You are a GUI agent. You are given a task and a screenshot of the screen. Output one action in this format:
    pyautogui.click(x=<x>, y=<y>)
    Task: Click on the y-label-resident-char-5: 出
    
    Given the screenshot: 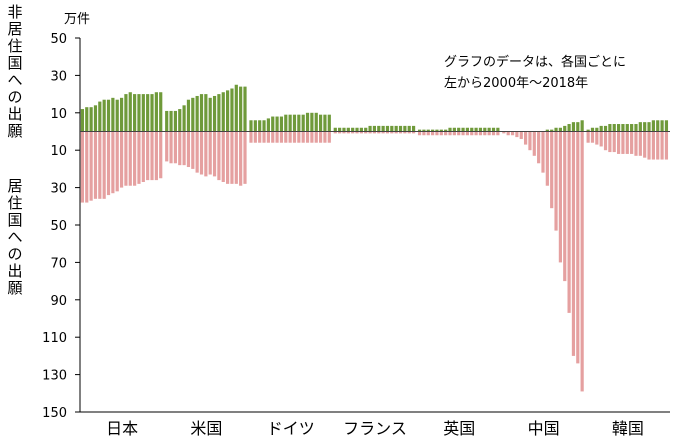 What is the action you would take?
    pyautogui.click(x=15, y=271)
    